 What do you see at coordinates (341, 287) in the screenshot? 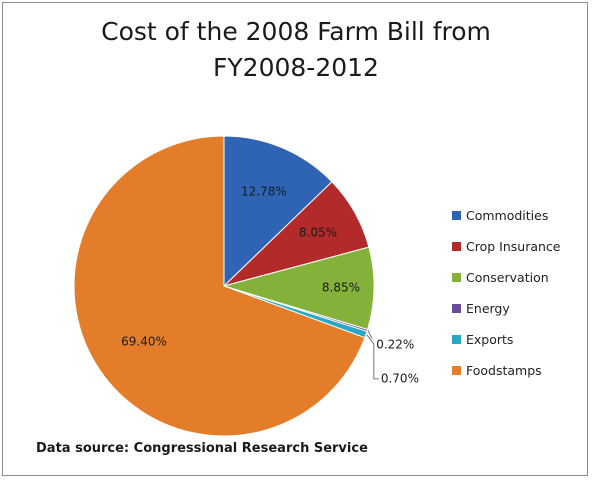
I see `data-label-conservation: 8.85%` at bounding box center [341, 287].